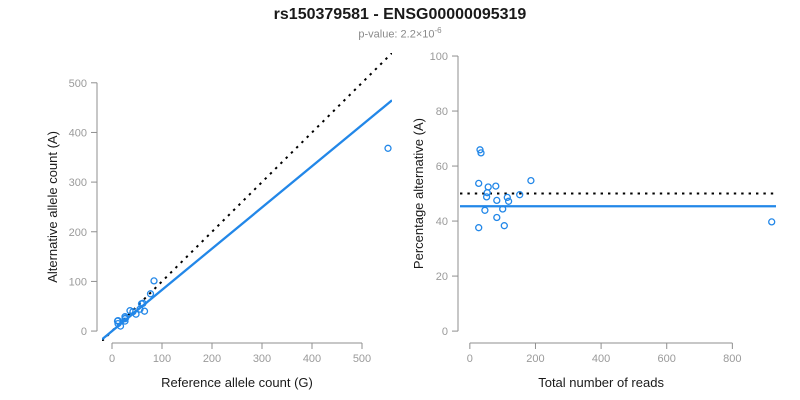 This screenshot has height=400, width=800. I want to click on plot-title: rs150379581 - ENSG00000095319, so click(400, 14).